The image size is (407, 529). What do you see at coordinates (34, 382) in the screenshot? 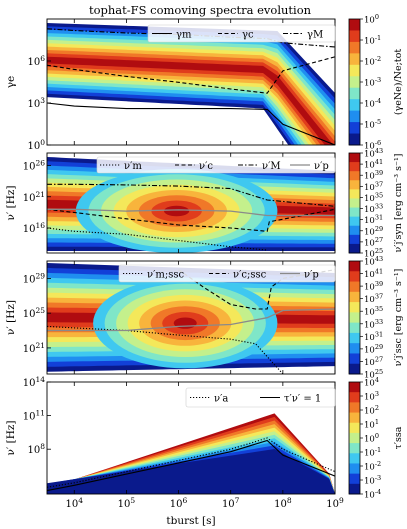
I see `y-tick-label: 10¹⁴` at bounding box center [34, 382].